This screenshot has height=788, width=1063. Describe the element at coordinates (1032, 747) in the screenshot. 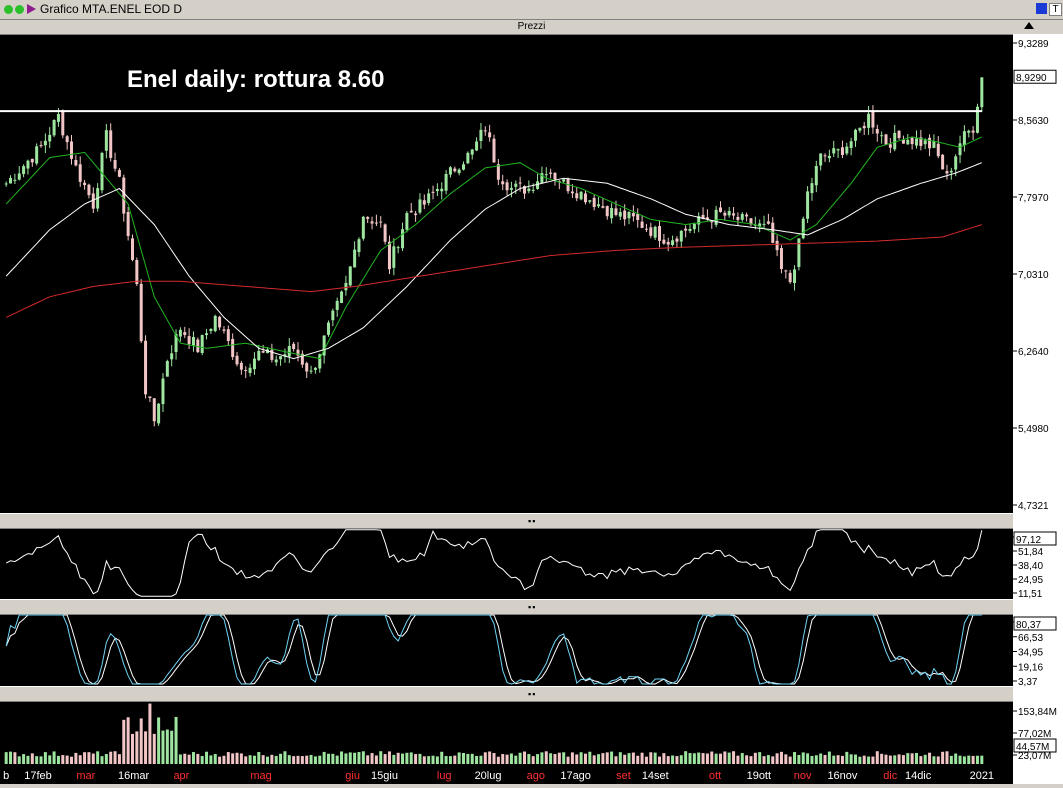

I see `volume-last-label: 44,57M` at that location.